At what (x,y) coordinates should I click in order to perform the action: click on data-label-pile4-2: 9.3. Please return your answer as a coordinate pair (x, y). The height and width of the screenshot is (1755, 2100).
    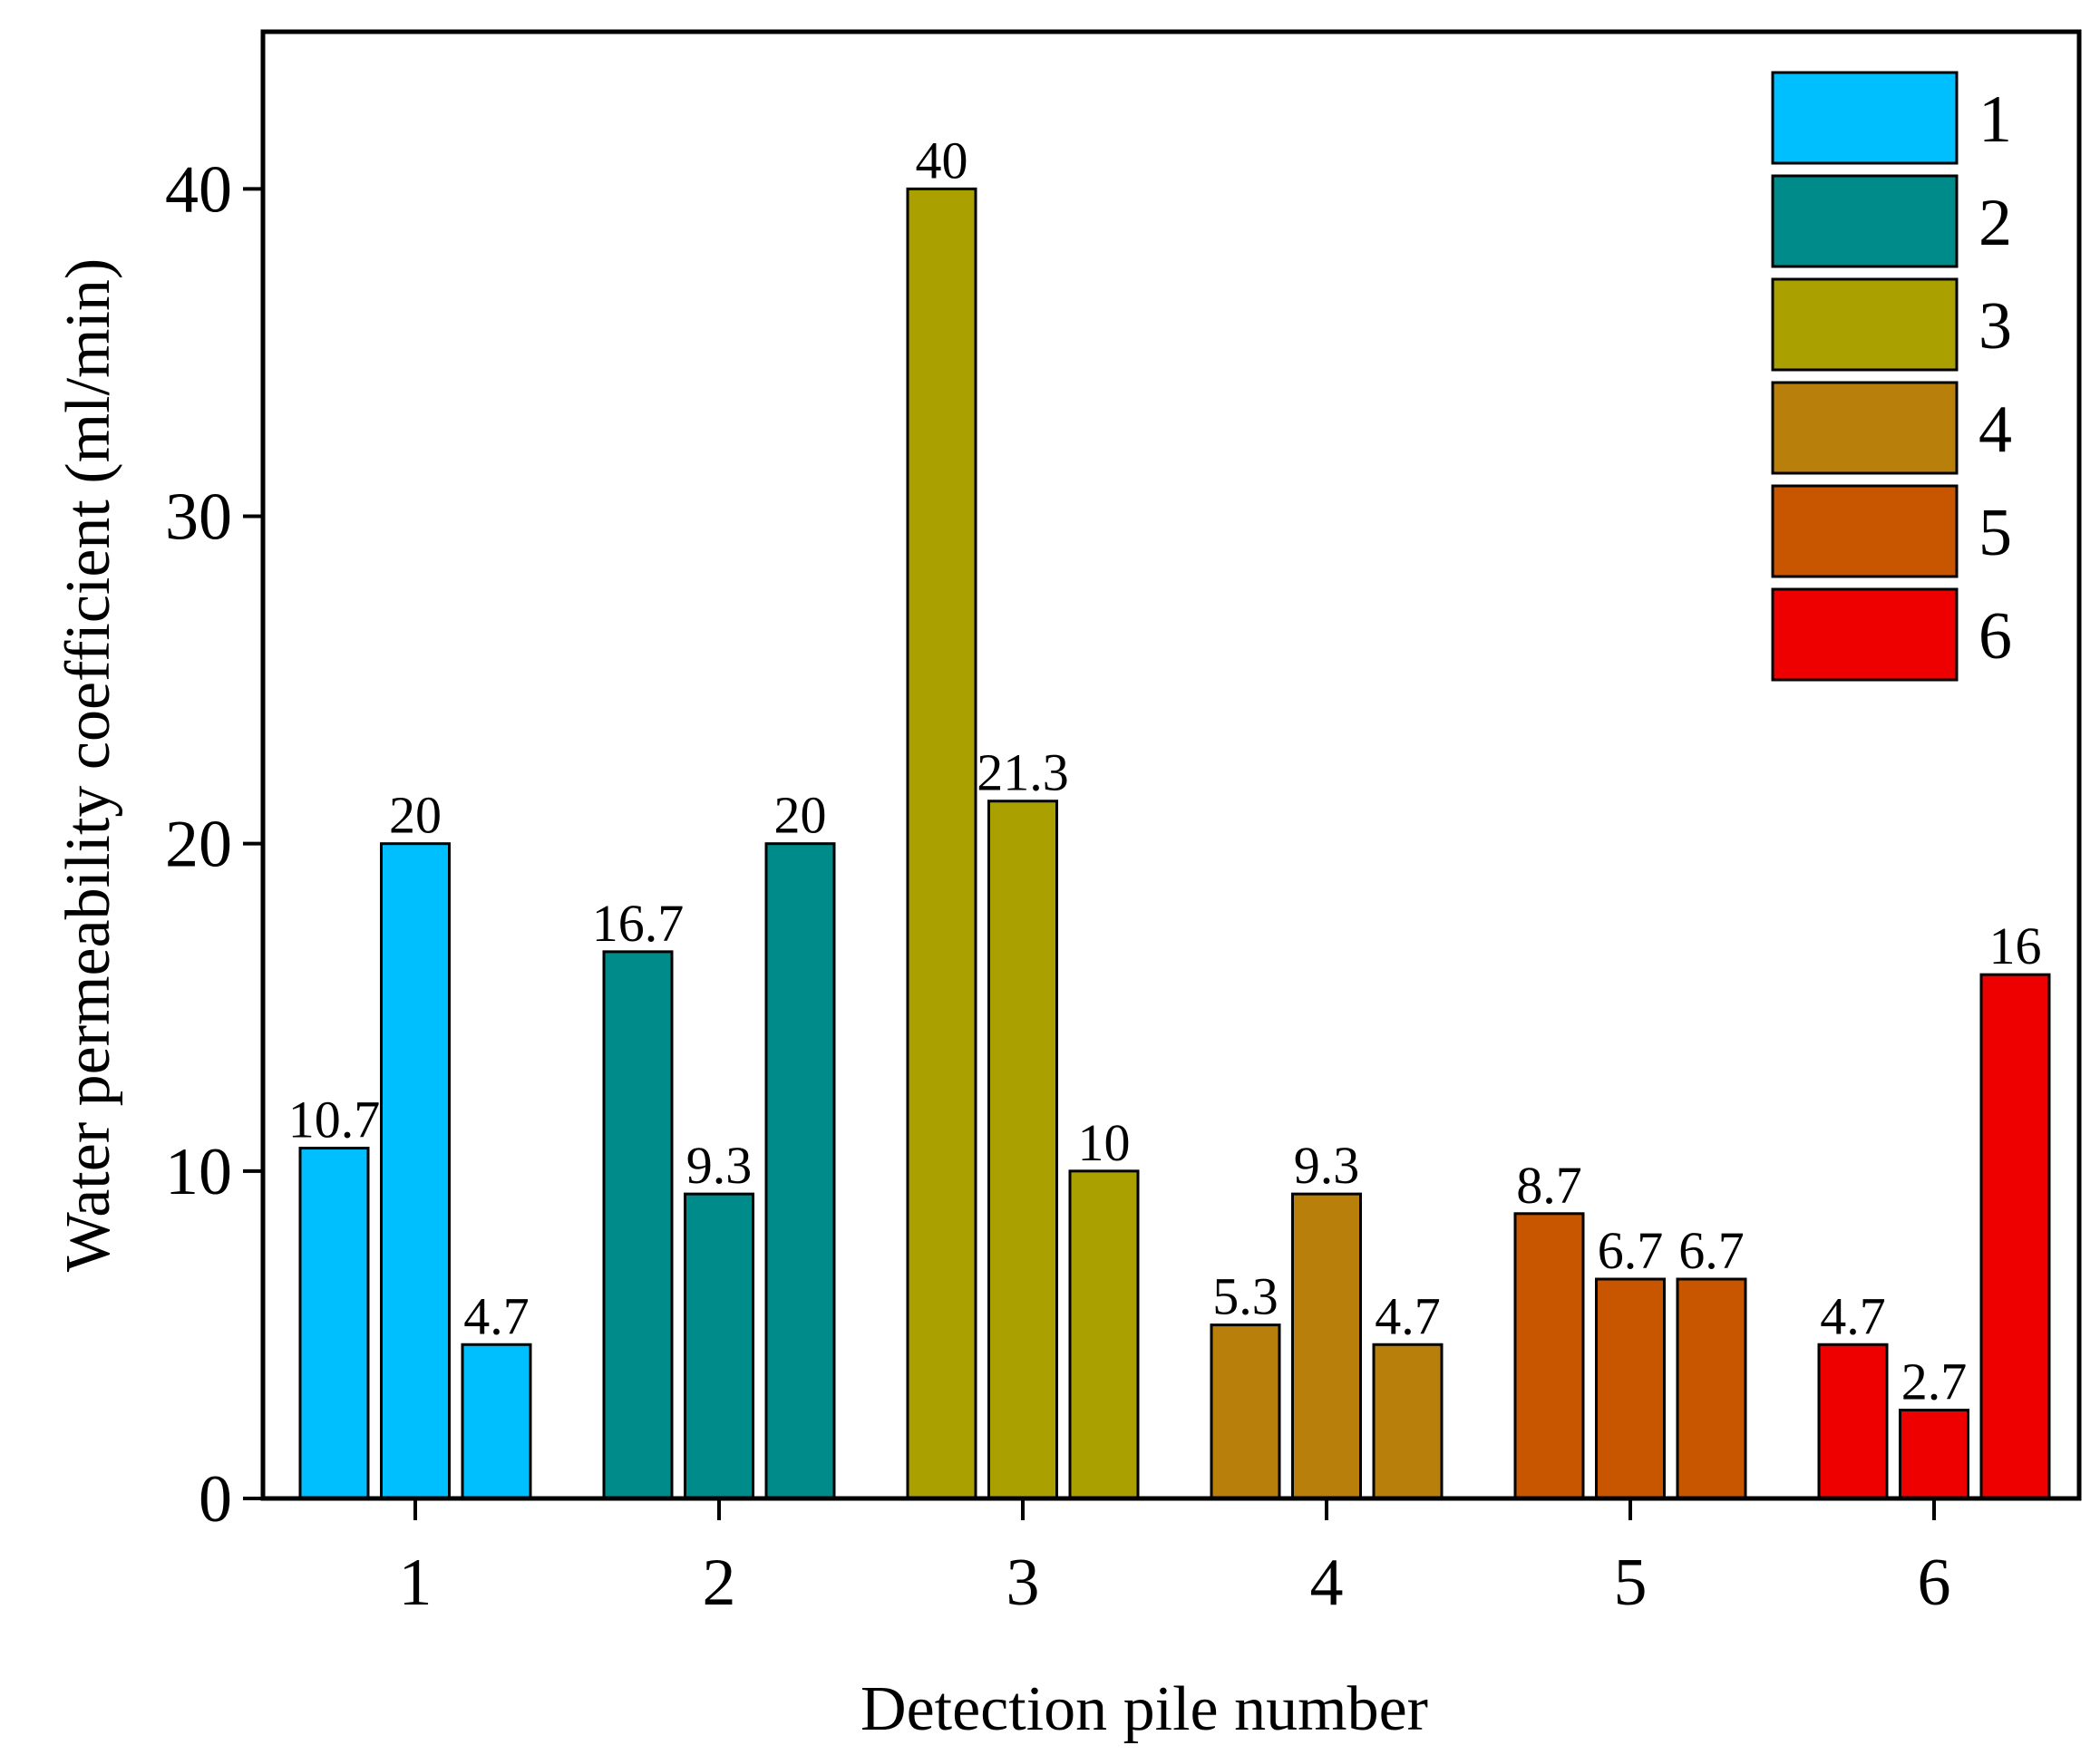
    Looking at the image, I should click on (1327, 1165).